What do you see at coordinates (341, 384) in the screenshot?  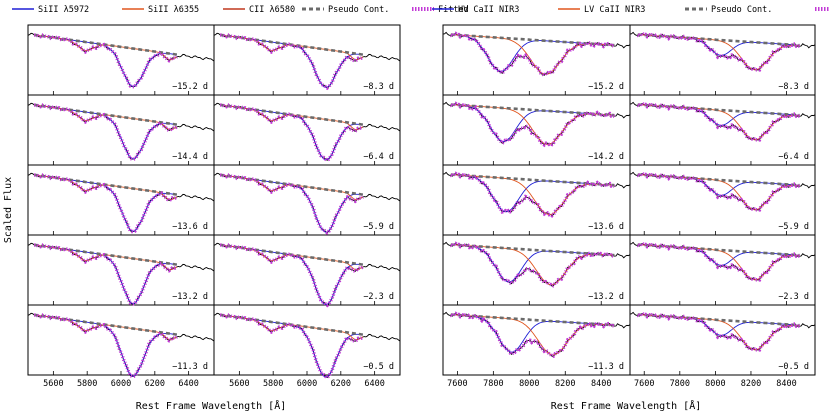 I see `x-tick-label-0-1-3: 6200` at bounding box center [341, 384].